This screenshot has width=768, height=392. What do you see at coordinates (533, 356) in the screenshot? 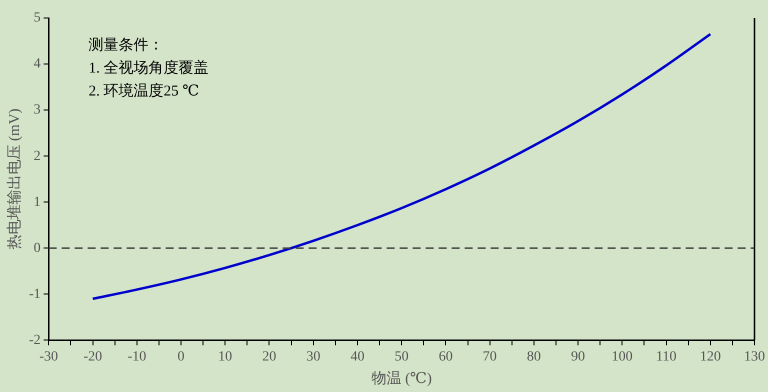
I see `x-tick-label: 80` at bounding box center [533, 356].